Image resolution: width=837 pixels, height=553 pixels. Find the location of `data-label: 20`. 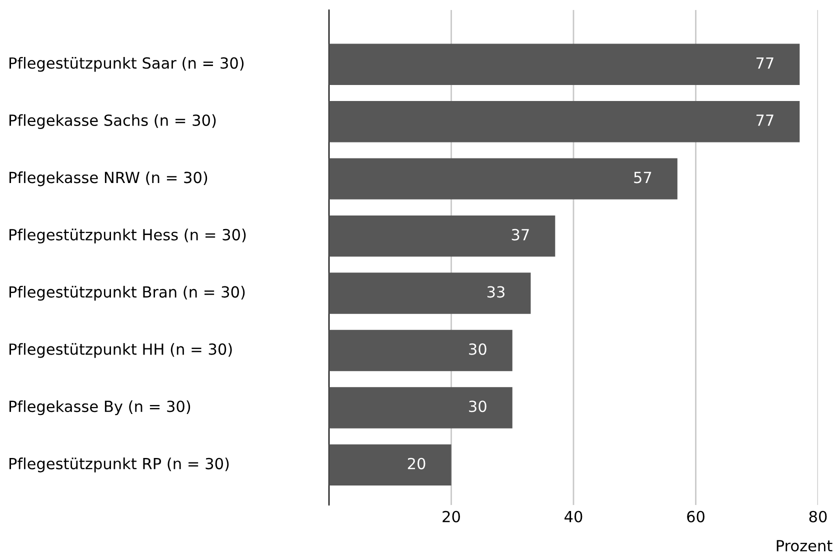

data-label: 20 is located at coordinates (417, 464).